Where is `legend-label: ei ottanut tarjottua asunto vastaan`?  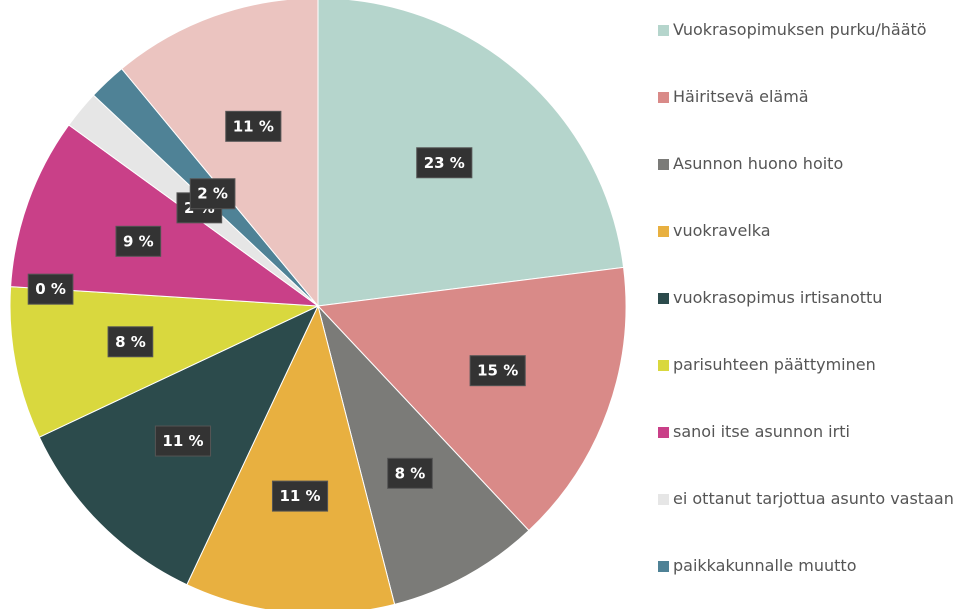 legend-label: ei ottanut tarjottua asunto vastaan is located at coordinates (813, 498).